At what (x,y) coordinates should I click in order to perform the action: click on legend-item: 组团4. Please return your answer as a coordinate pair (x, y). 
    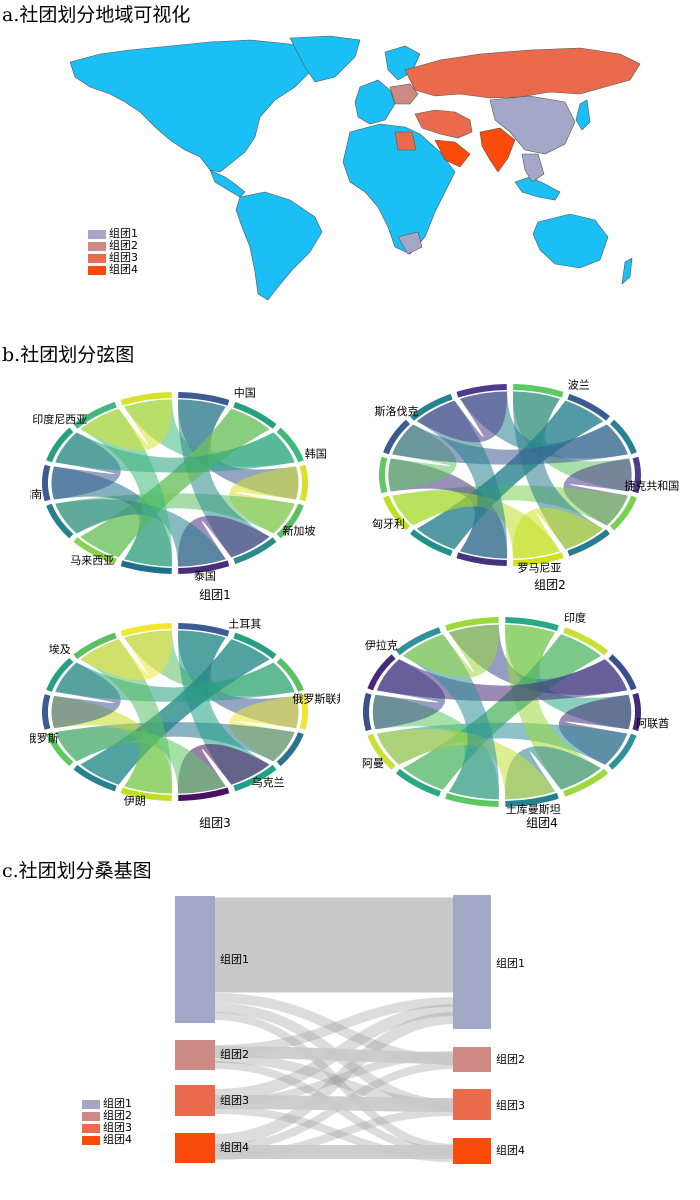
    Looking at the image, I should click on (113, 270).